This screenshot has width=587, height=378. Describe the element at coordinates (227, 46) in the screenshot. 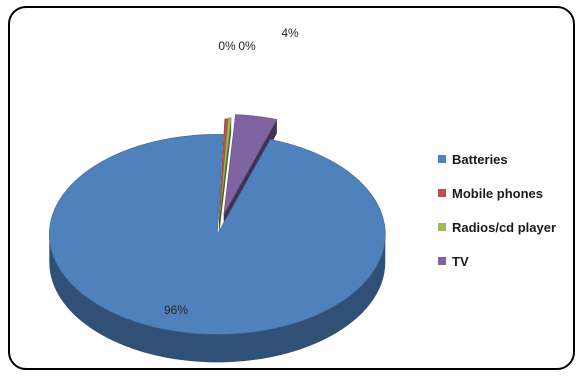

I see `data-label-mobile-phones: 0%` at that location.